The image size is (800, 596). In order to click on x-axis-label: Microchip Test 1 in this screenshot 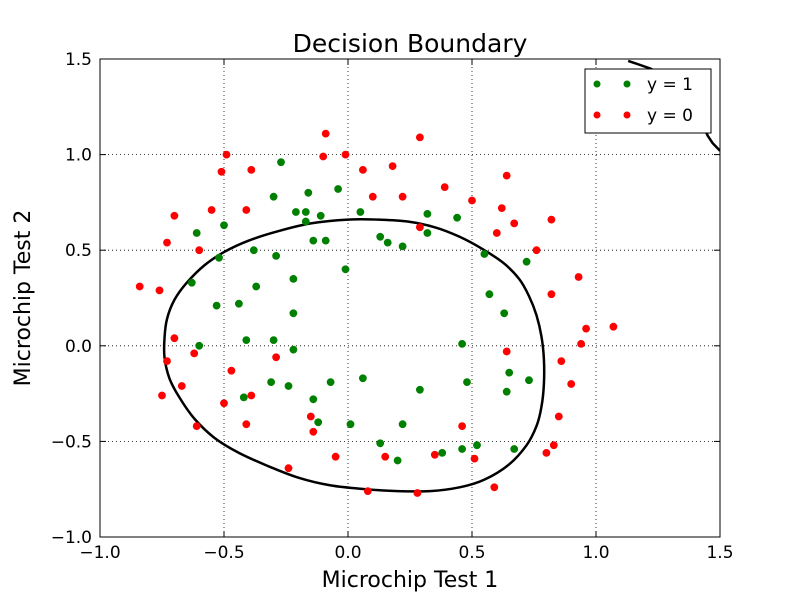, I will do `click(410, 580)`.